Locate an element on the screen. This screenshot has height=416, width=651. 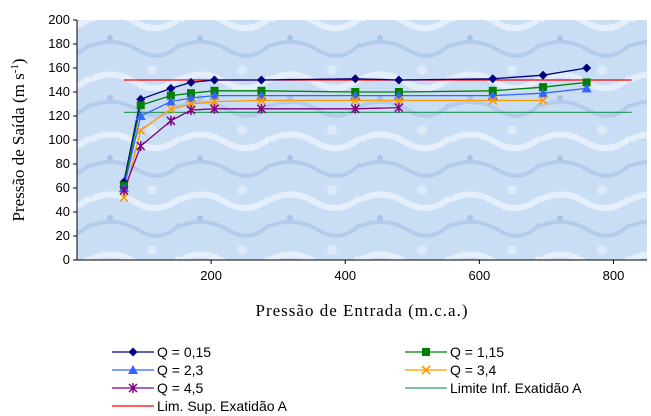
legend-label: Q = 3,4 is located at coordinates (473, 370).